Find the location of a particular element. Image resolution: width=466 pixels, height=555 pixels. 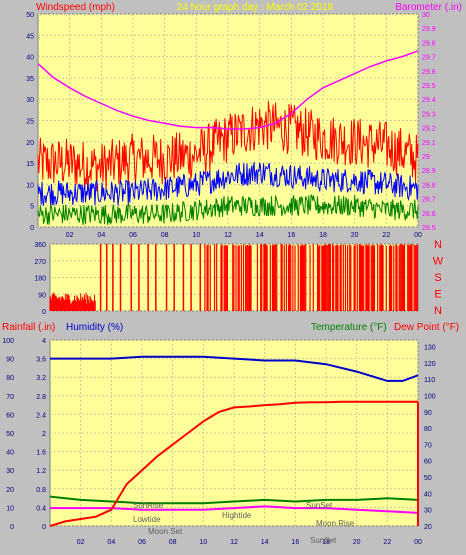

direction-y-tick: 90 is located at coordinates (42, 295).